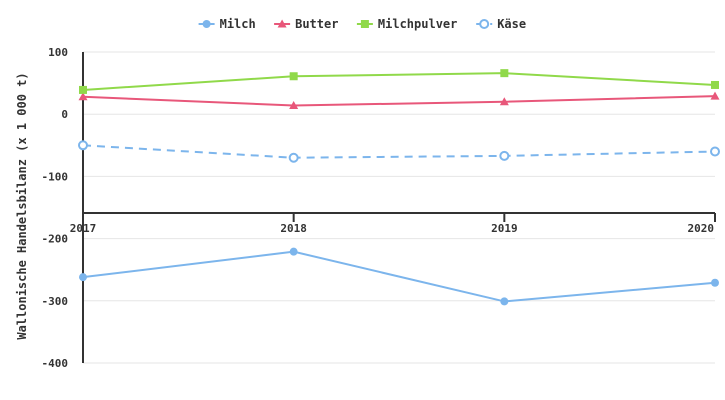  Describe the element at coordinates (316, 24) in the screenshot. I see `legend-label: Butter` at that location.